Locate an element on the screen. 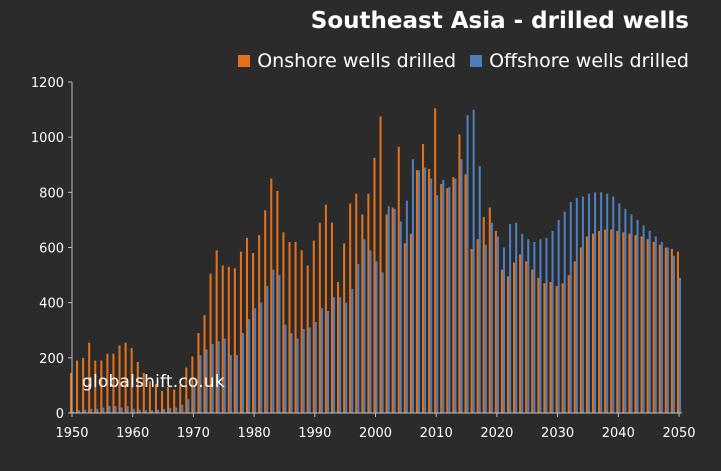  onshore-bar-1970 is located at coordinates (192, 384).